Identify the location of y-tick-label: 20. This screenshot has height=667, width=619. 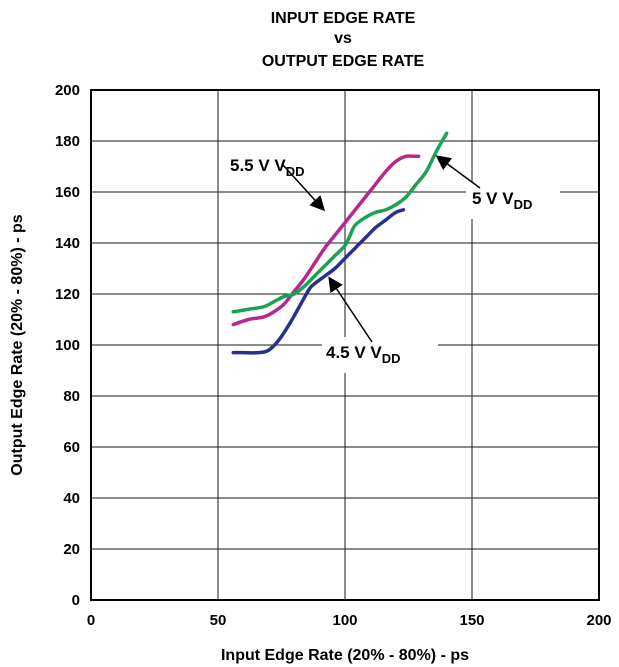
(71, 549).